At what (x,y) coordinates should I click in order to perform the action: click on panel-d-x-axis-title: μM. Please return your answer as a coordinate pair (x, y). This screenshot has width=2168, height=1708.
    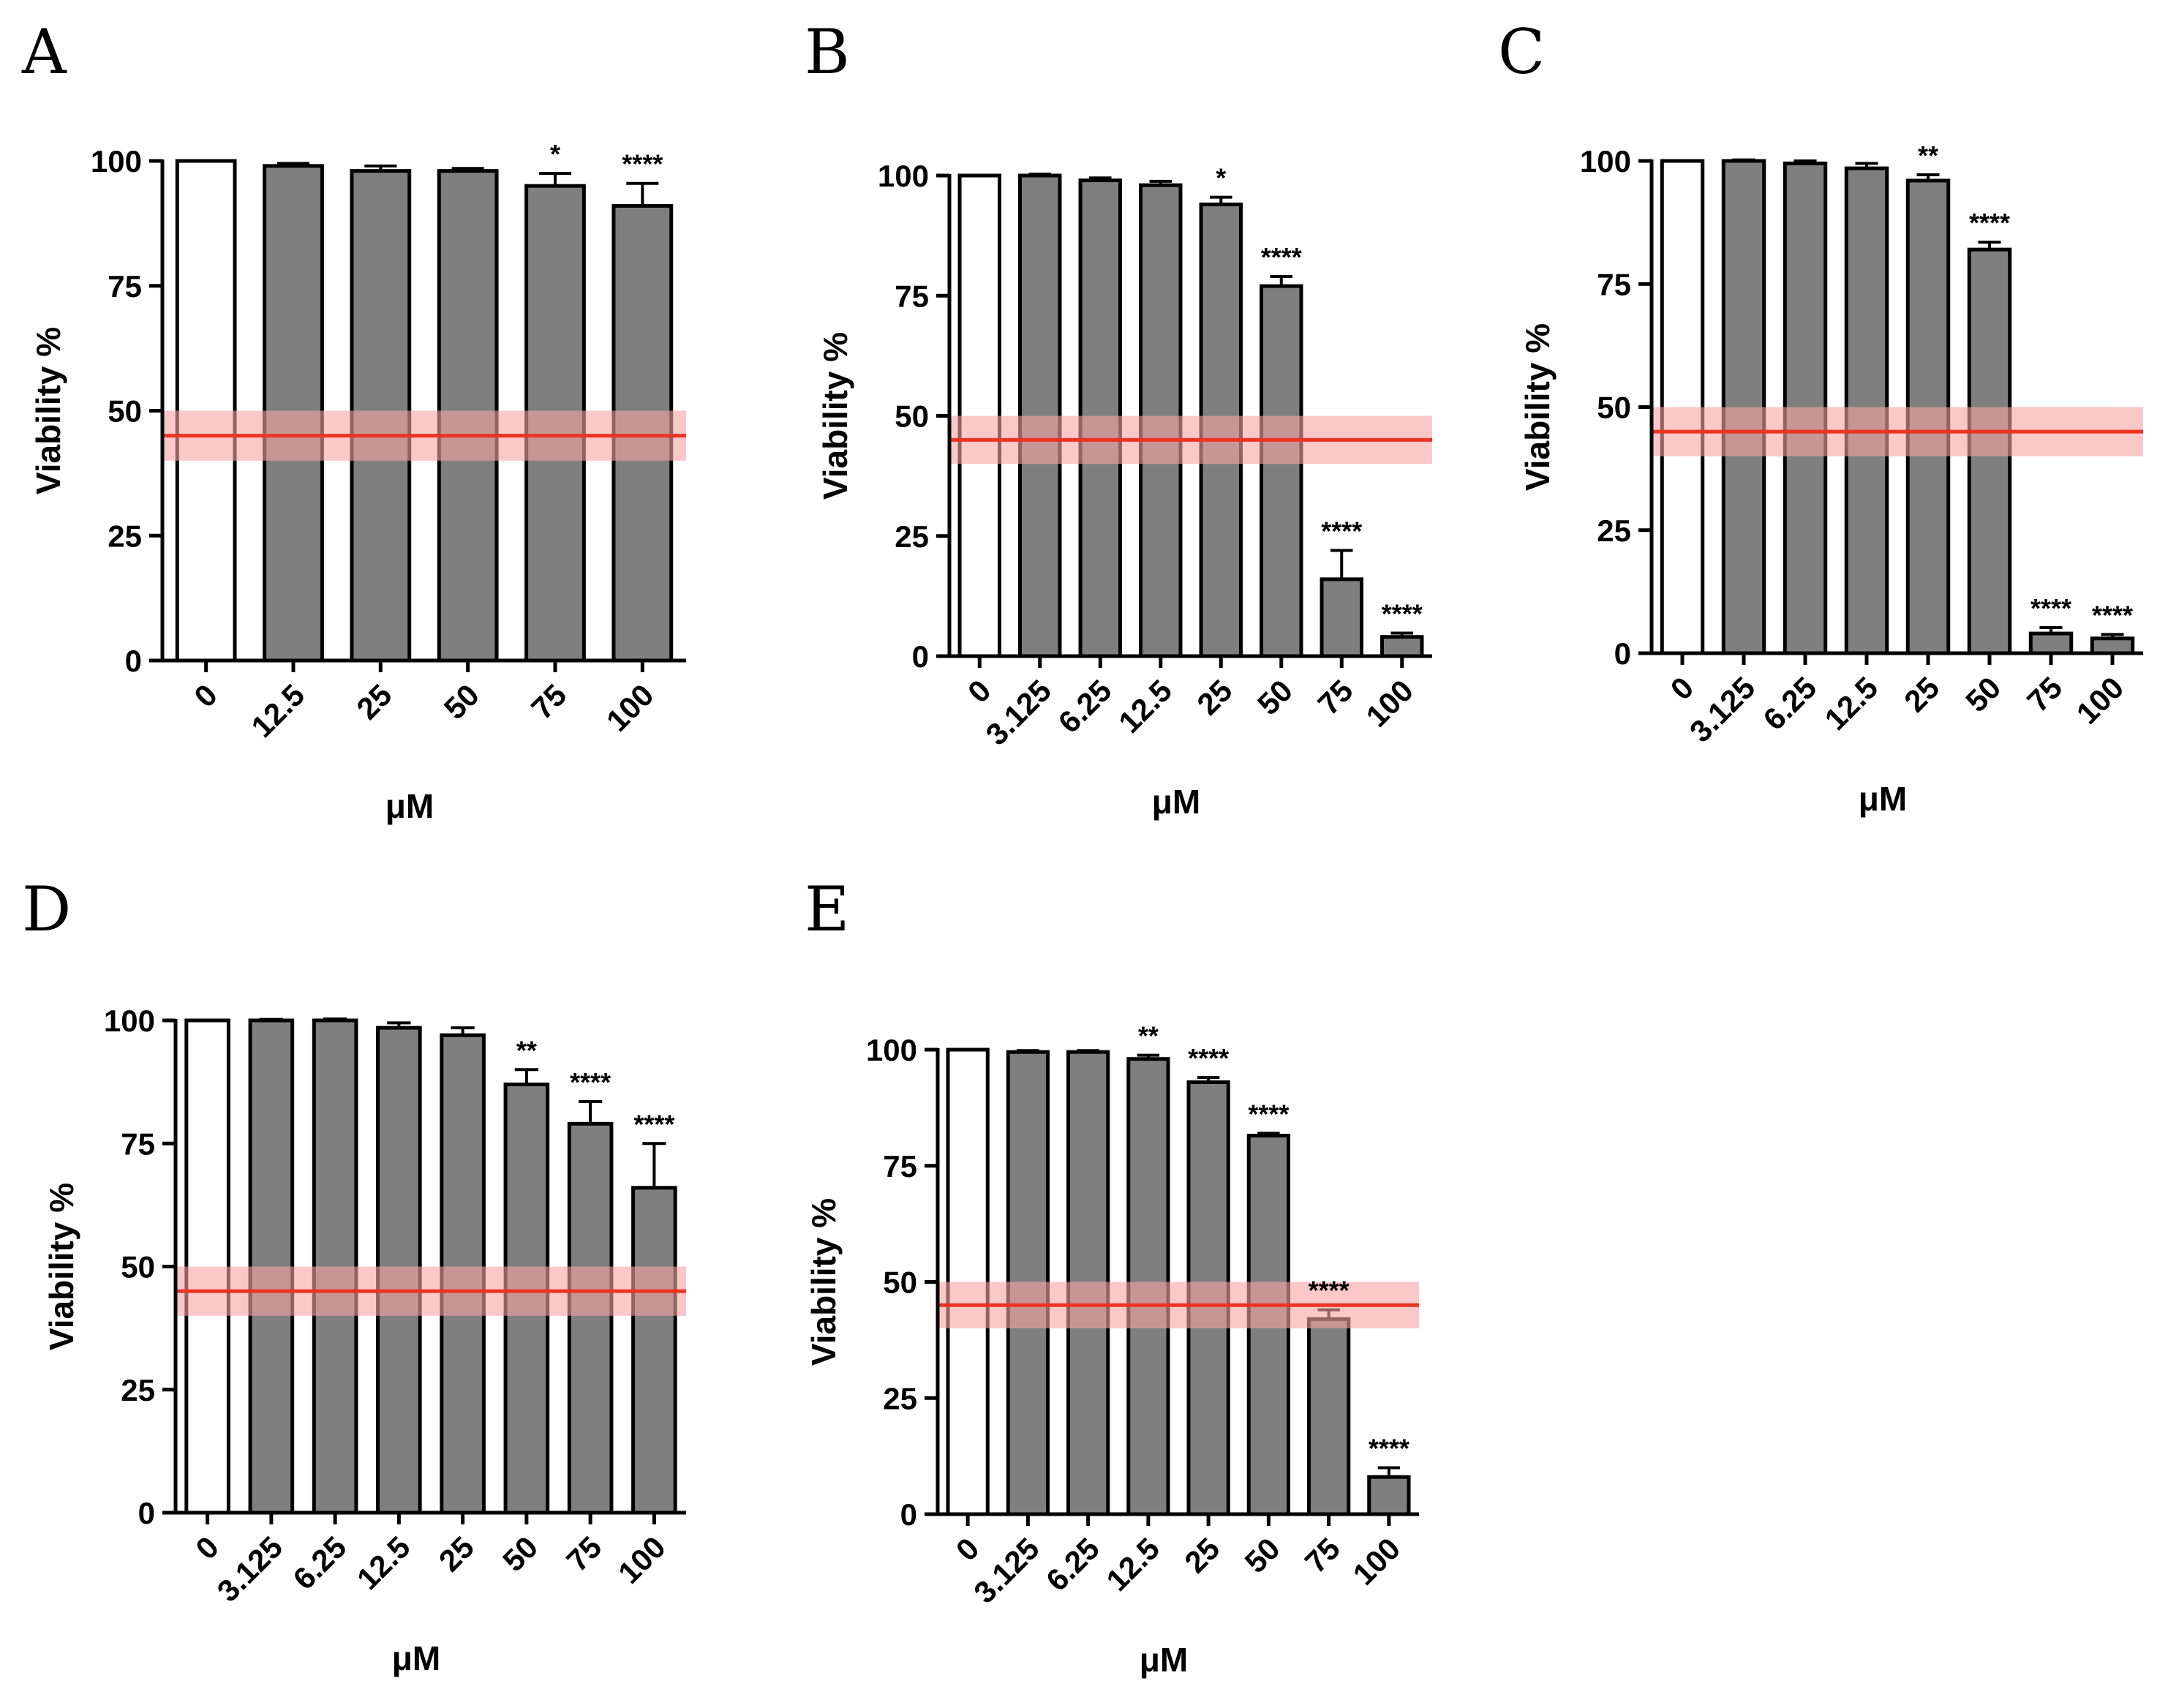
    Looking at the image, I should click on (416, 1658).